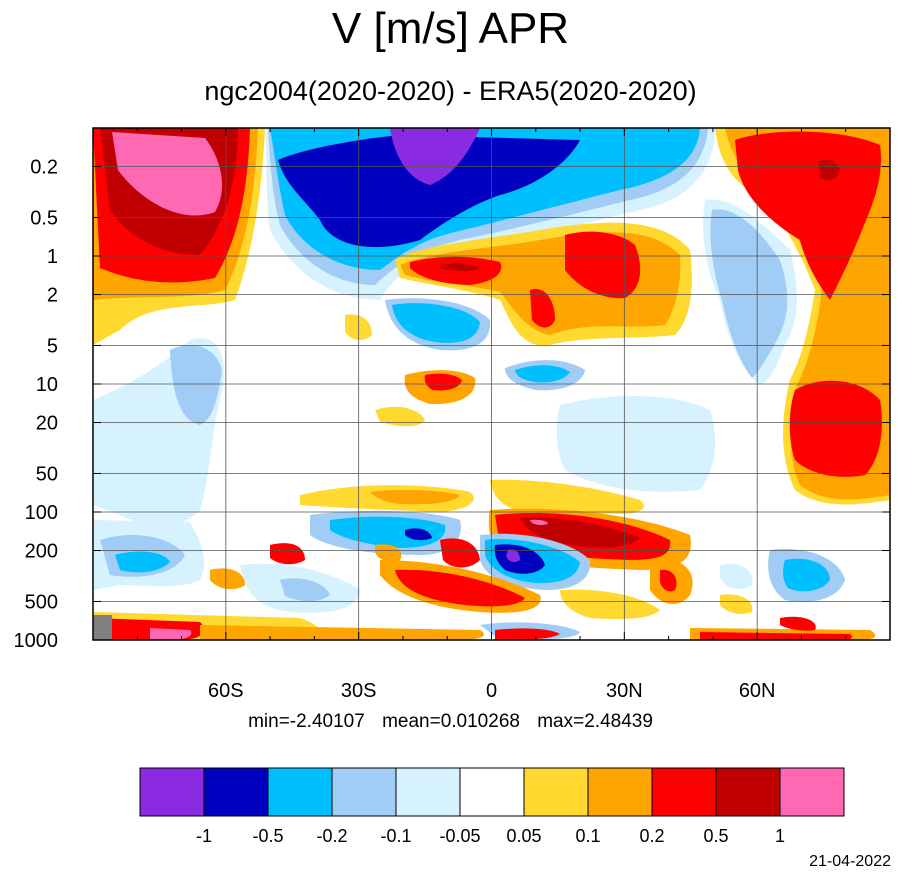 The image size is (901, 882). I want to click on y-tick-label: 0.5, so click(44, 218).